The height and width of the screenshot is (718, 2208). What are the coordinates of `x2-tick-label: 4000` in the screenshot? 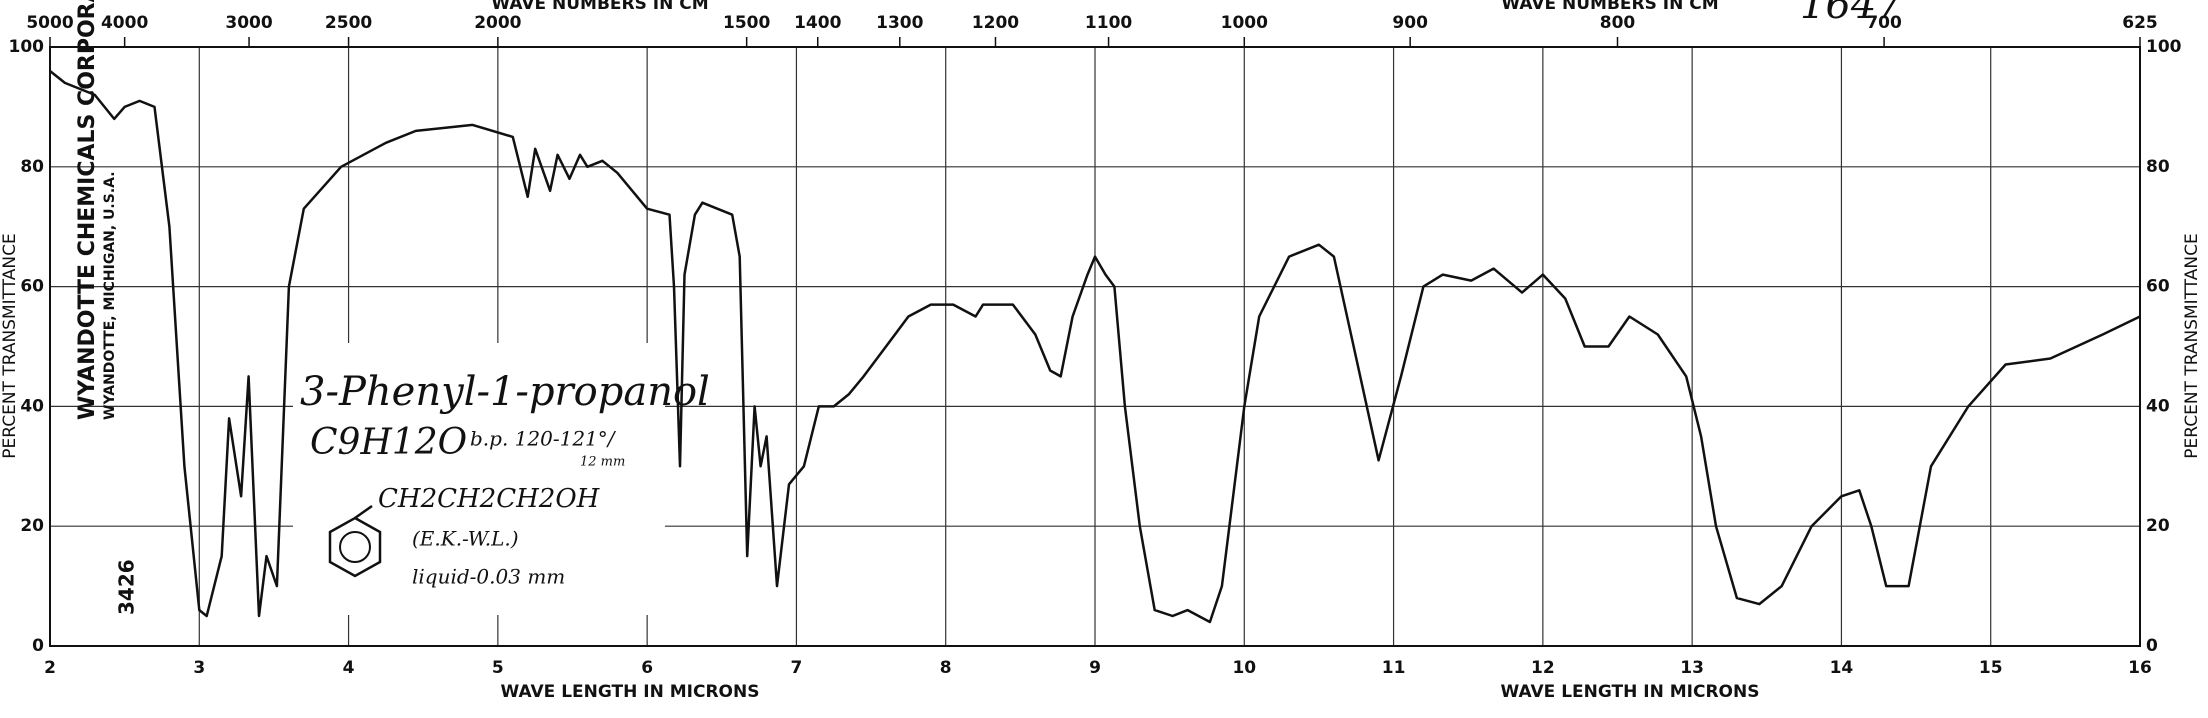 It's located at (124, 23).